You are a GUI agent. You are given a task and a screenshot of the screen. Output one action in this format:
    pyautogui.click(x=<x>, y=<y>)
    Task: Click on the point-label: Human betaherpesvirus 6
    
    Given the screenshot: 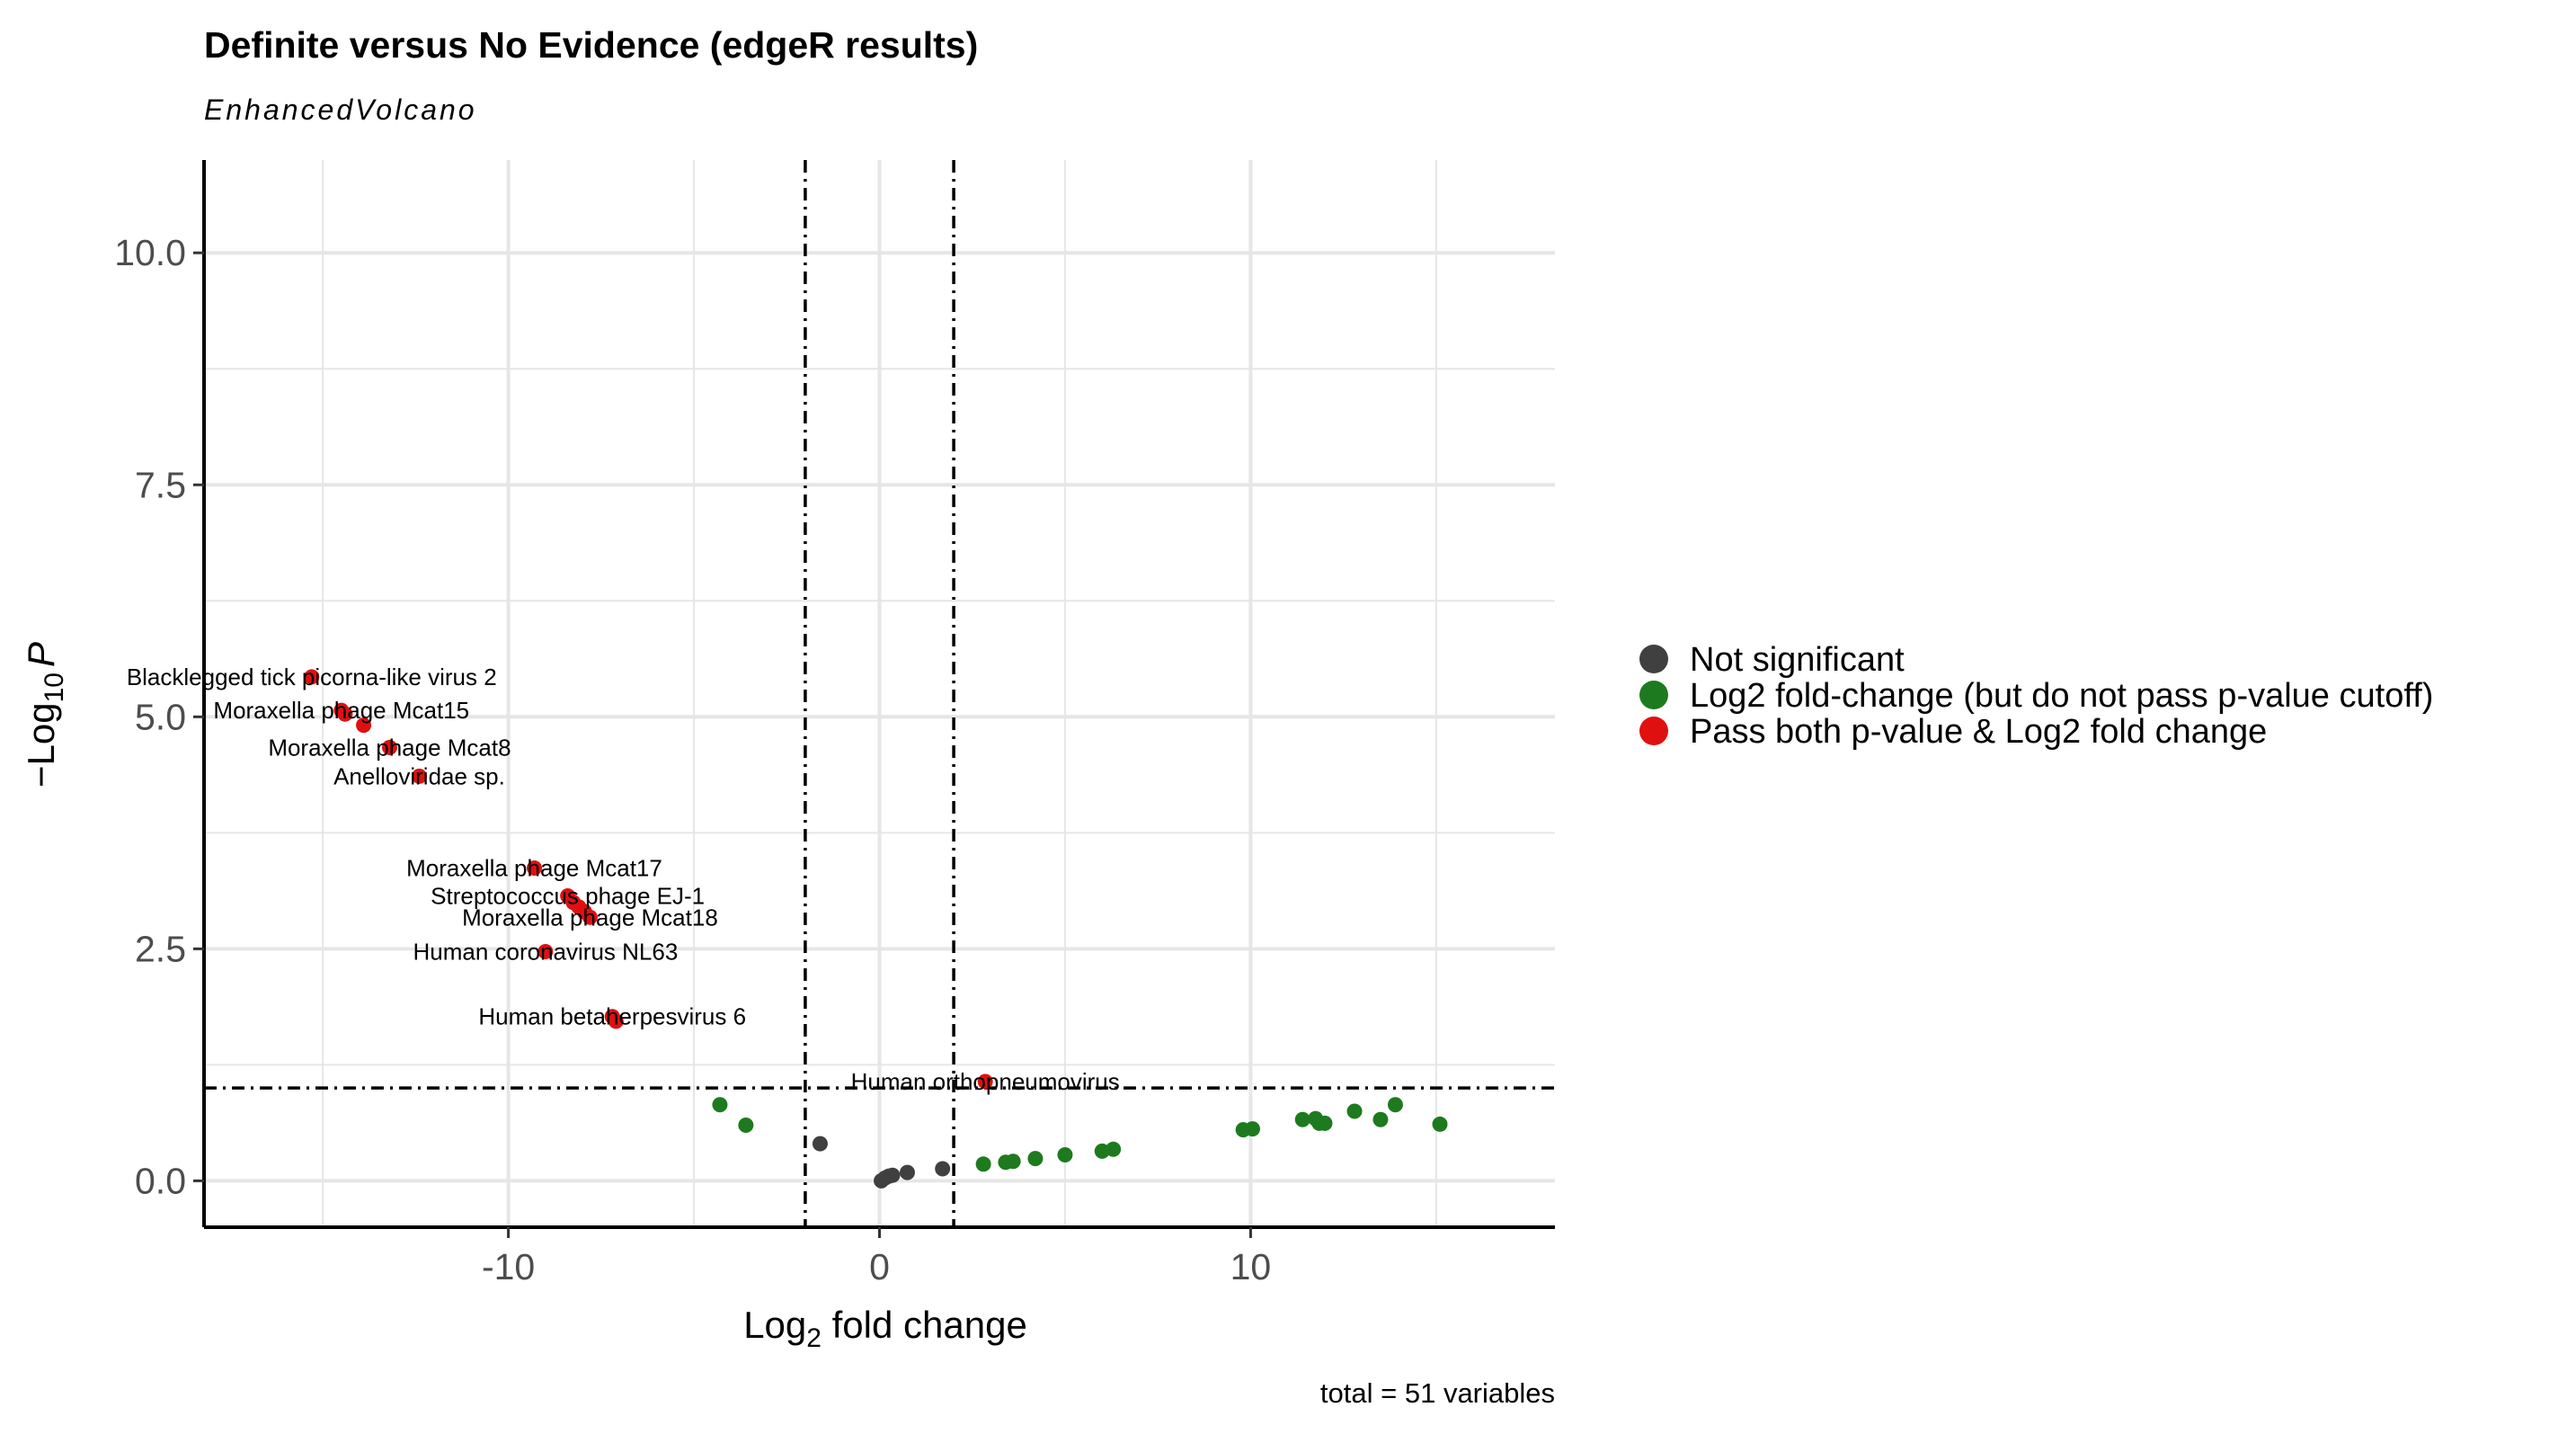 What is the action you would take?
    pyautogui.click(x=612, y=1016)
    